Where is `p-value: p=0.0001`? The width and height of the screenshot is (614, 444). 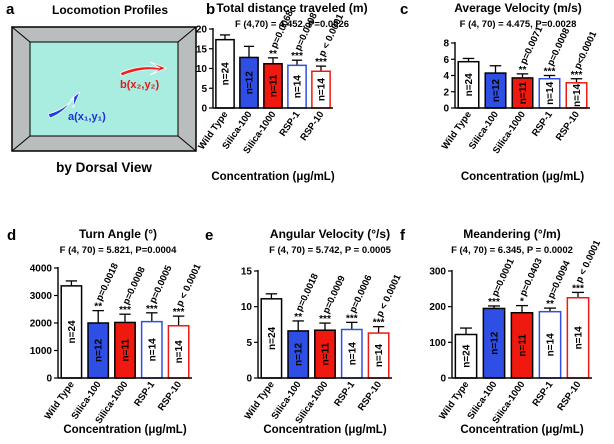 p-value: p=0.0001 is located at coordinates (503, 277).